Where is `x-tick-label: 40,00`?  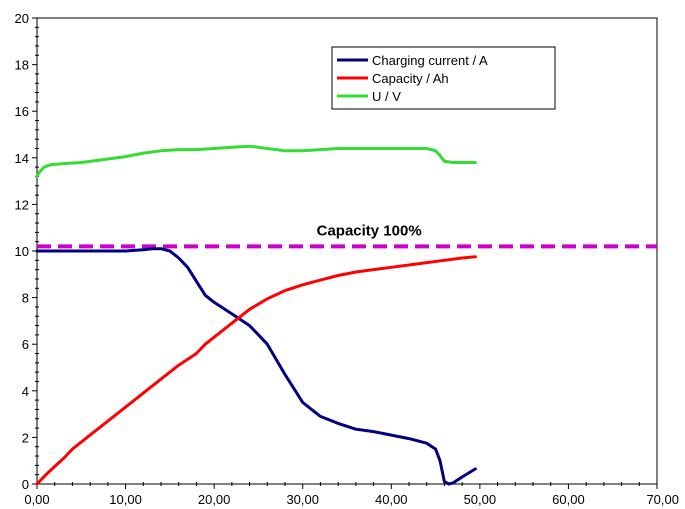 x-tick-label: 40,00 is located at coordinates (391, 499).